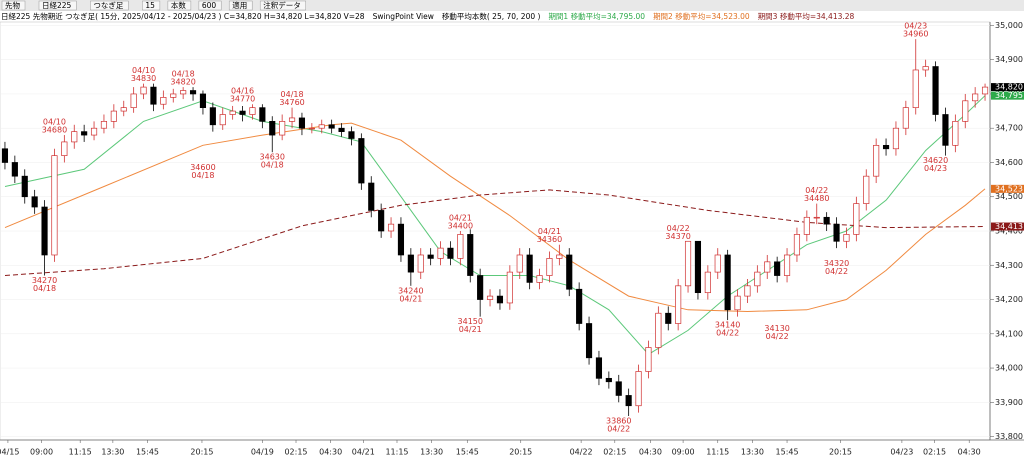  What do you see at coordinates (776, 328) in the screenshot?
I see `swing-label: 34130` at bounding box center [776, 328].